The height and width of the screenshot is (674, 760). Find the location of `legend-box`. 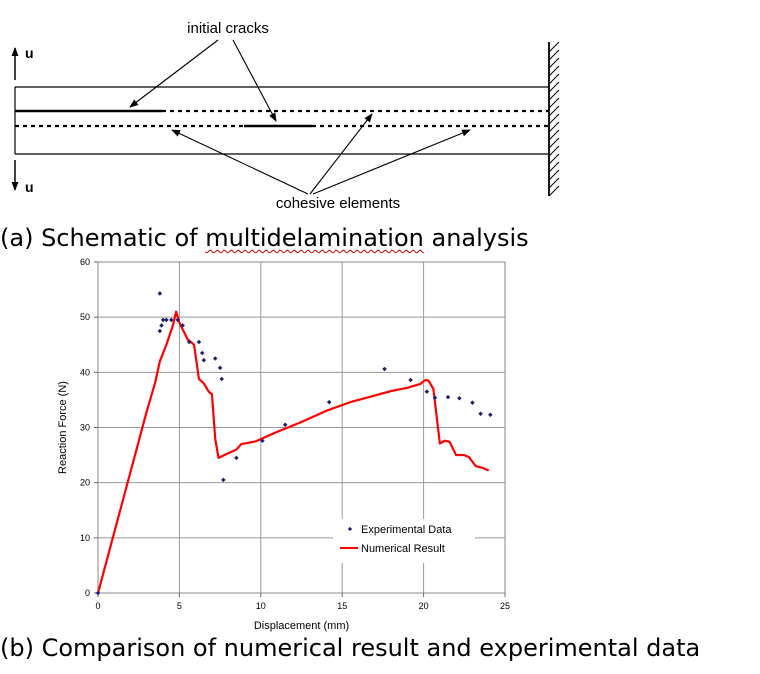

legend-box is located at coordinates (404, 541).